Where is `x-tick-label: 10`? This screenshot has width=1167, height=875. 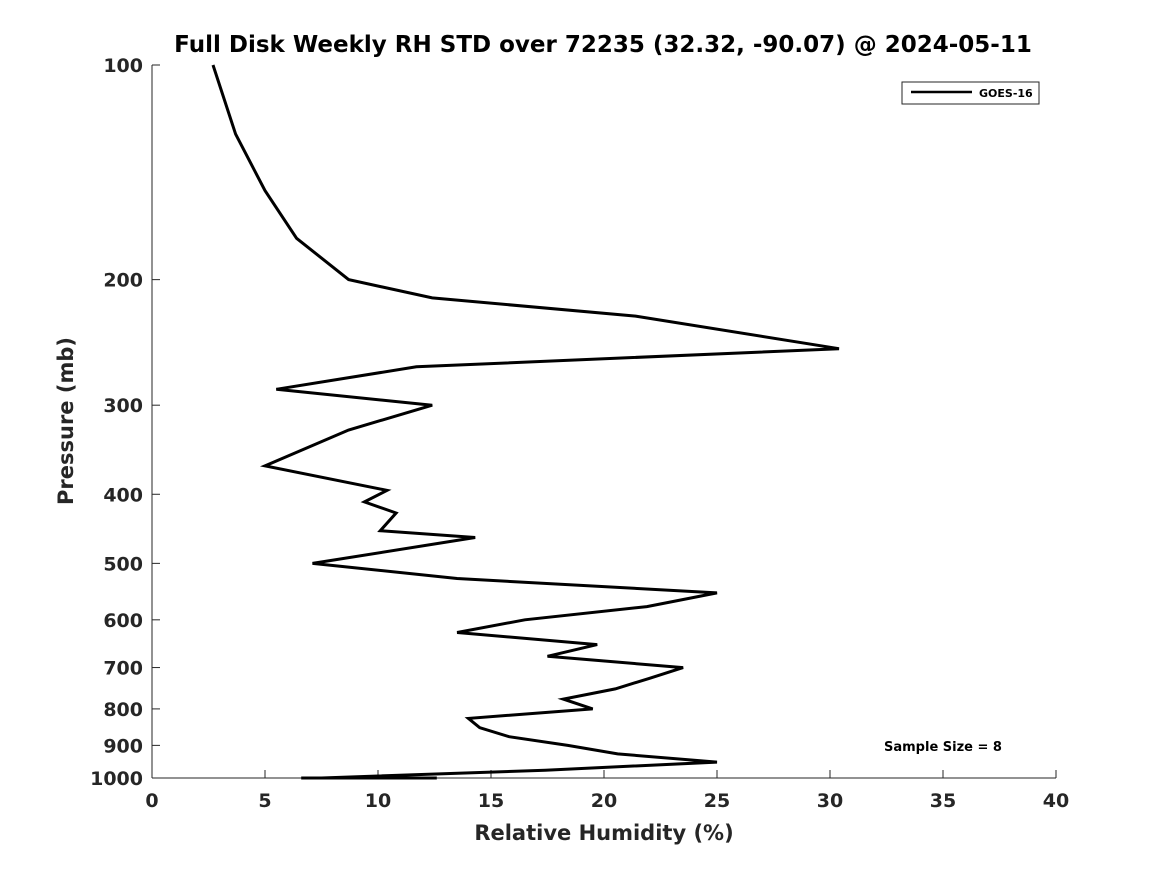
x-tick-label: 10 is located at coordinates (378, 801).